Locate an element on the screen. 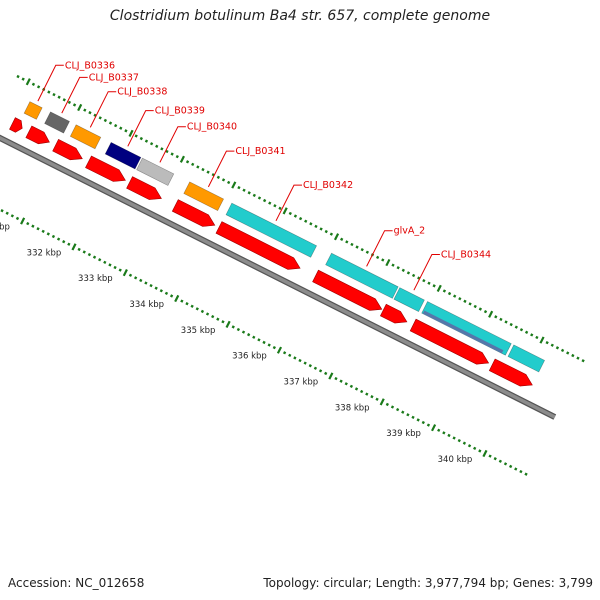 Image resolution: width=600 pixels, height=600 pixels. gene-label: CLJ_B0339 is located at coordinates (180, 111).